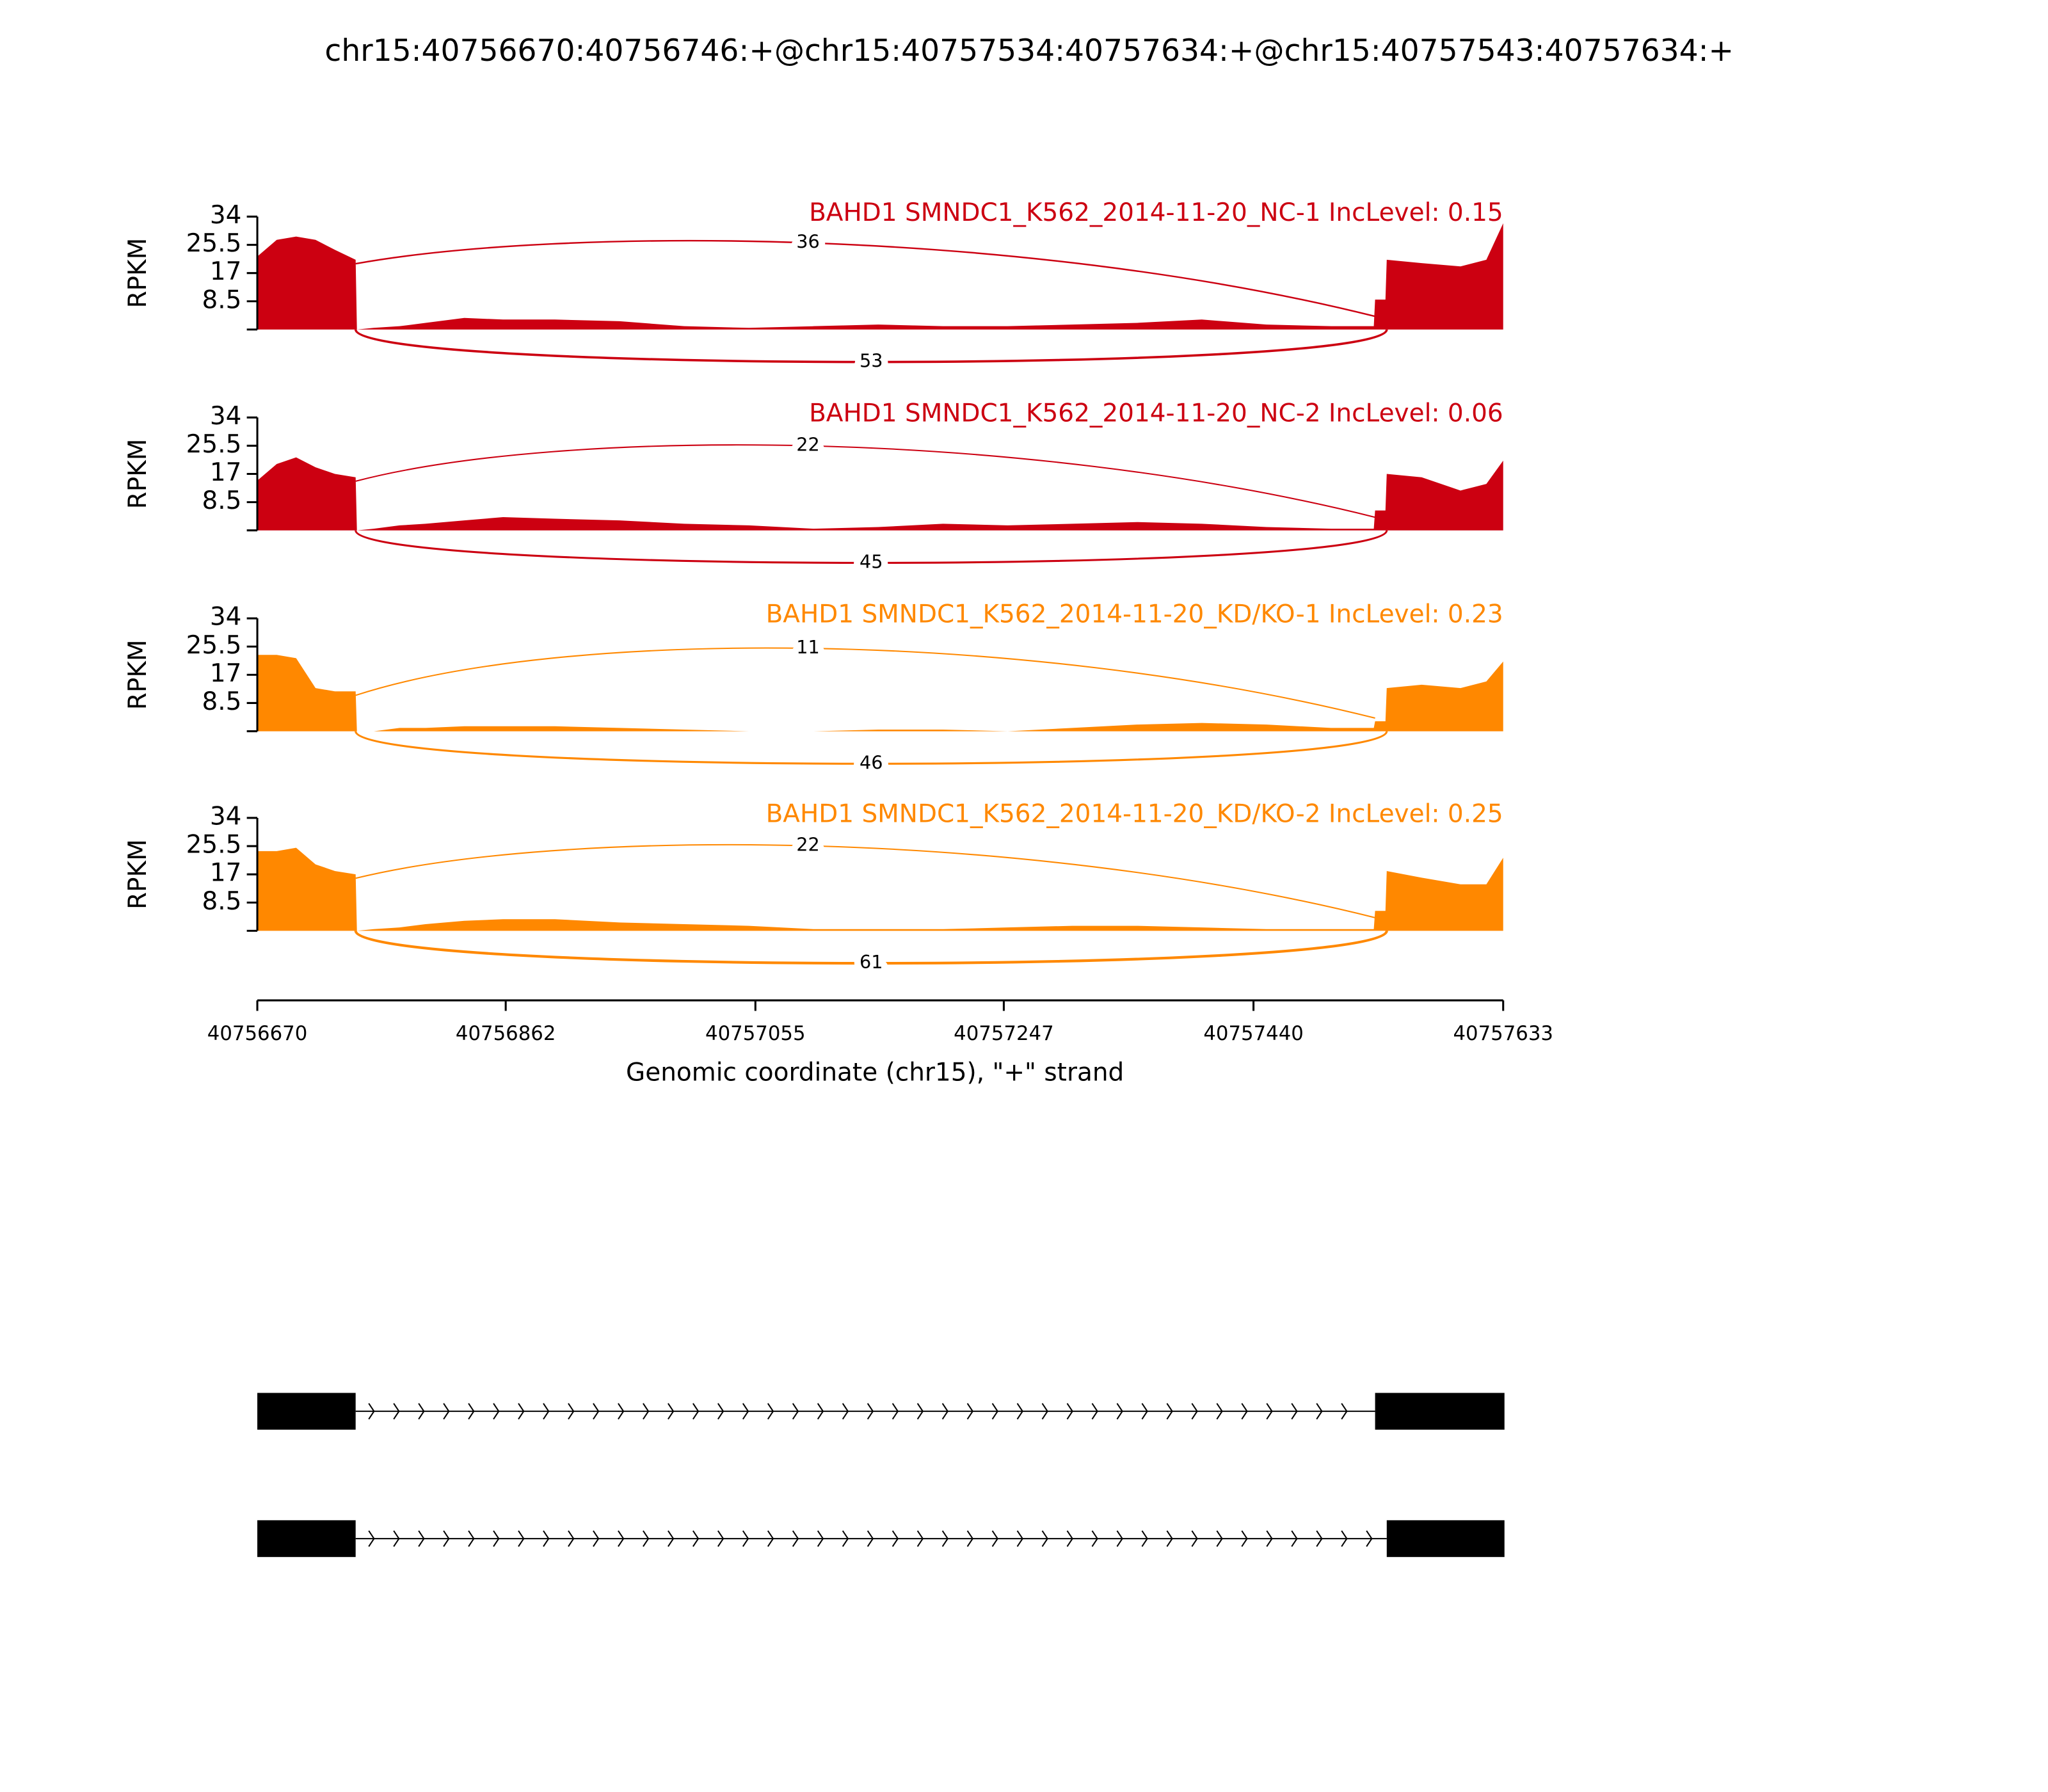  I want to click on x-tick-label: 40757247, so click(1004, 1033).